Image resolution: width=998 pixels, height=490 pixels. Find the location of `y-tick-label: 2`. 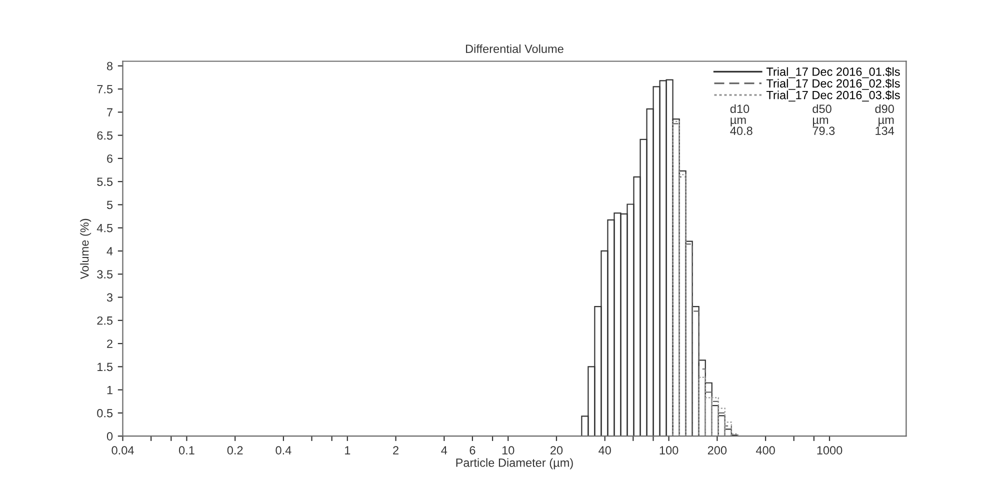

y-tick-label: 2 is located at coordinates (109, 344).